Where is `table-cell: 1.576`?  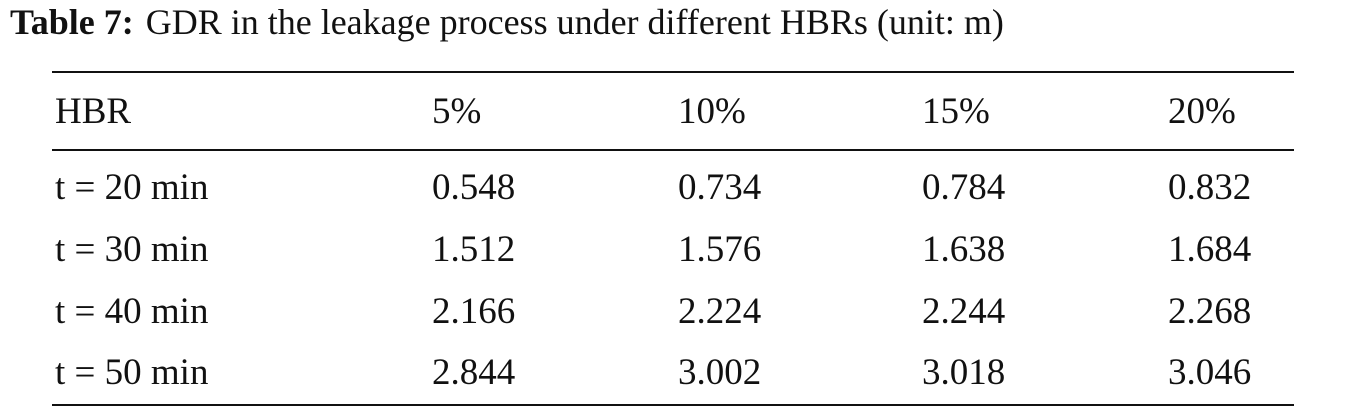 table-cell: 1.576 is located at coordinates (720, 249).